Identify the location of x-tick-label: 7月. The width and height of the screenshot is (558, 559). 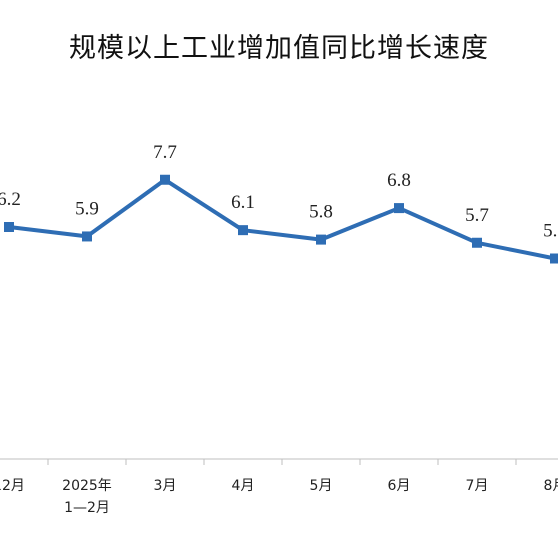
(477, 486).